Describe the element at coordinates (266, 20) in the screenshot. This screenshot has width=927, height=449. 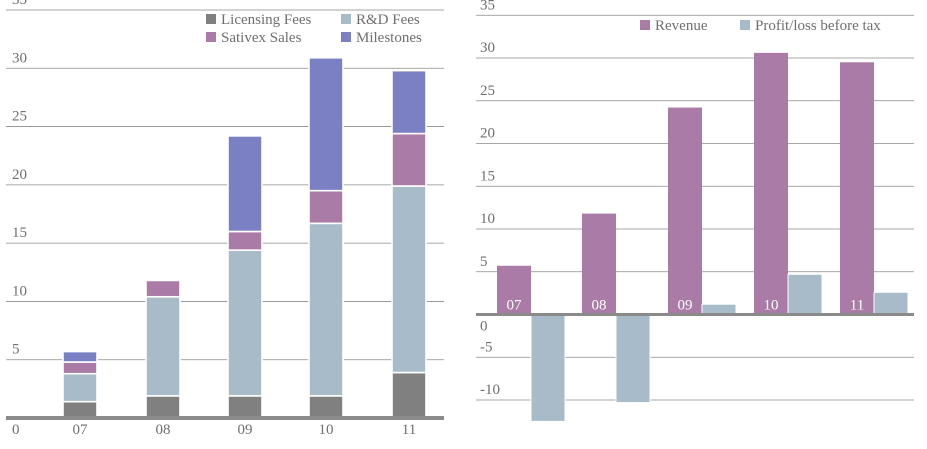
I see `legend-label-licensing-fees: Licensing Fees` at that location.